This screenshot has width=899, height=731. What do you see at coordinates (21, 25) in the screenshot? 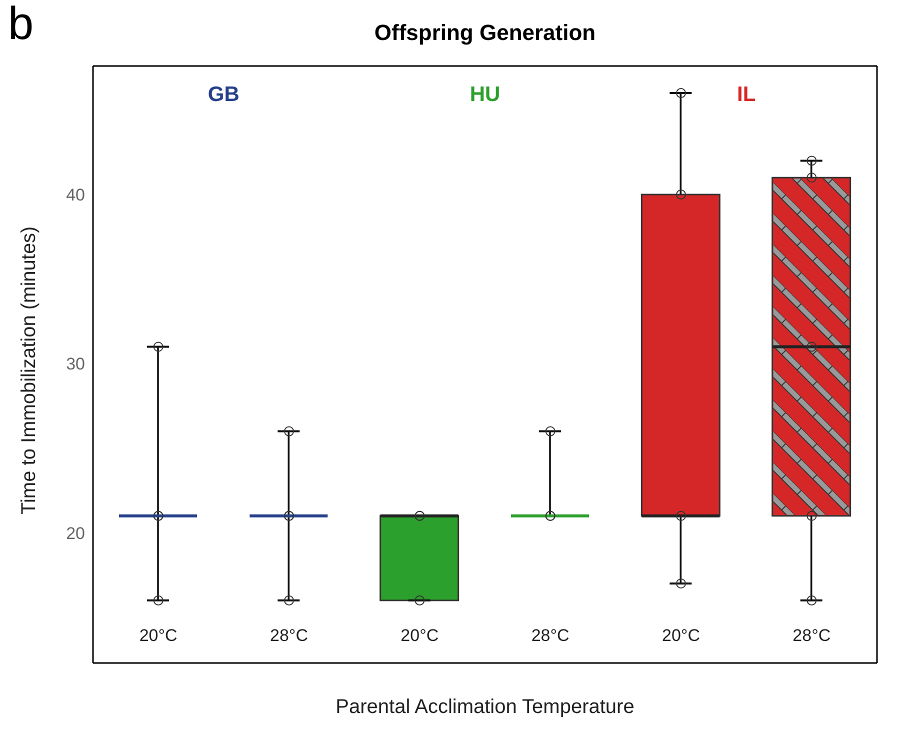
I see `text: b` at bounding box center [21, 25].